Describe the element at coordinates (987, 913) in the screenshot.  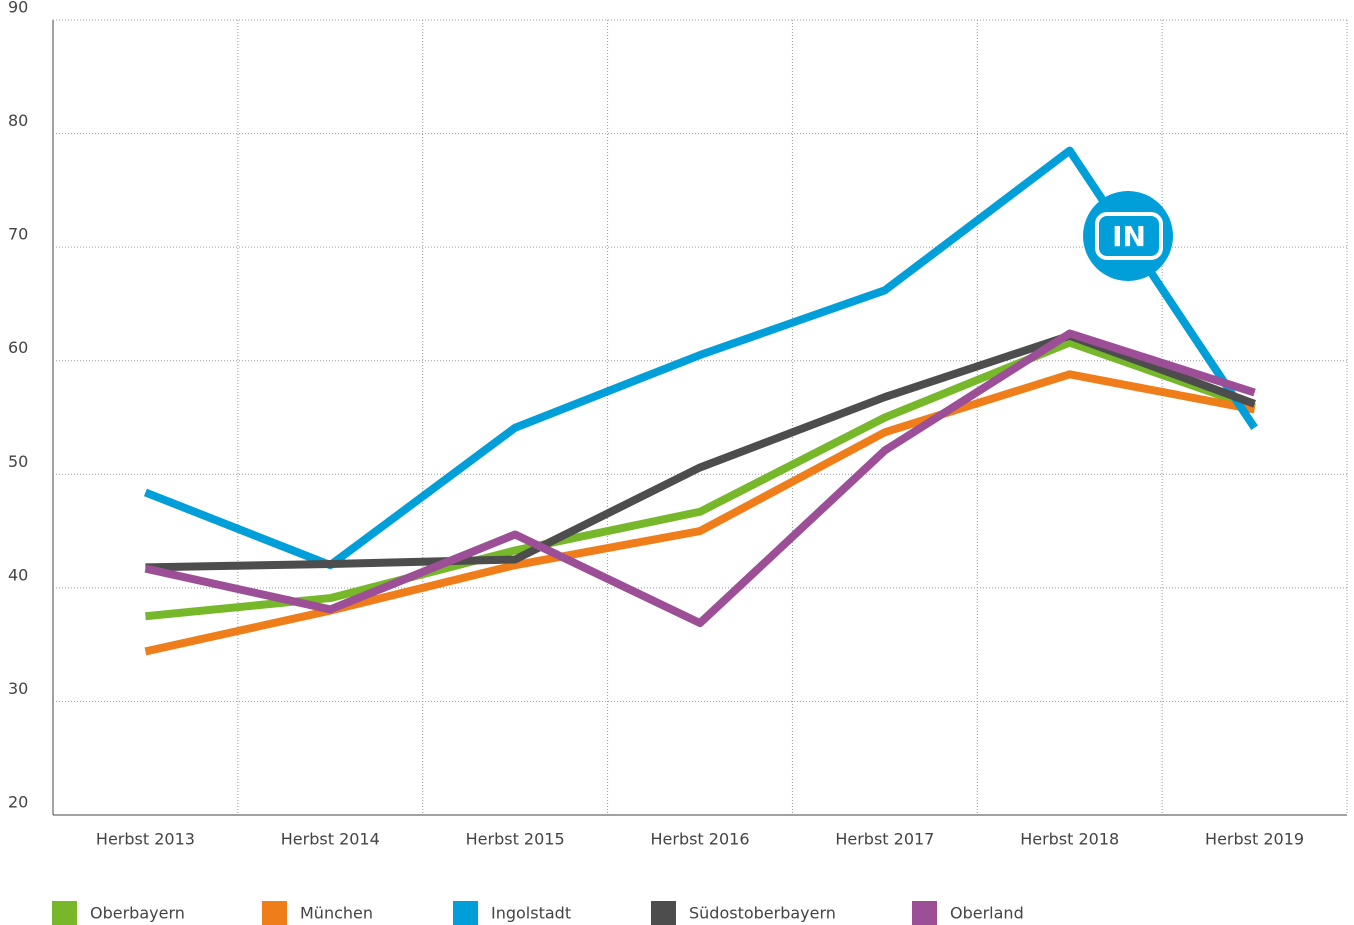
I see `legend-label: Oberland` at that location.